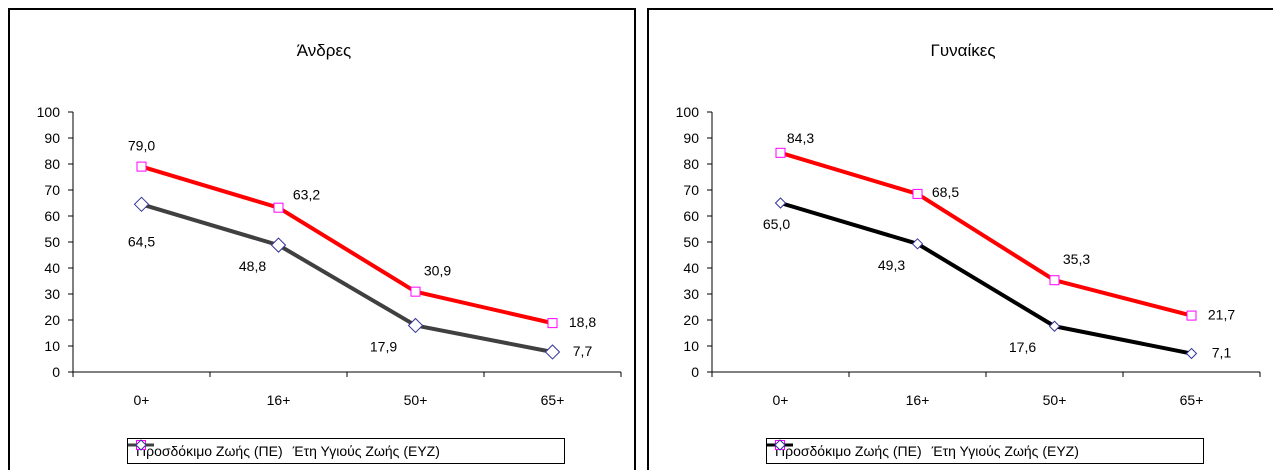  I want to click on data-label: 17,9, so click(383, 346).